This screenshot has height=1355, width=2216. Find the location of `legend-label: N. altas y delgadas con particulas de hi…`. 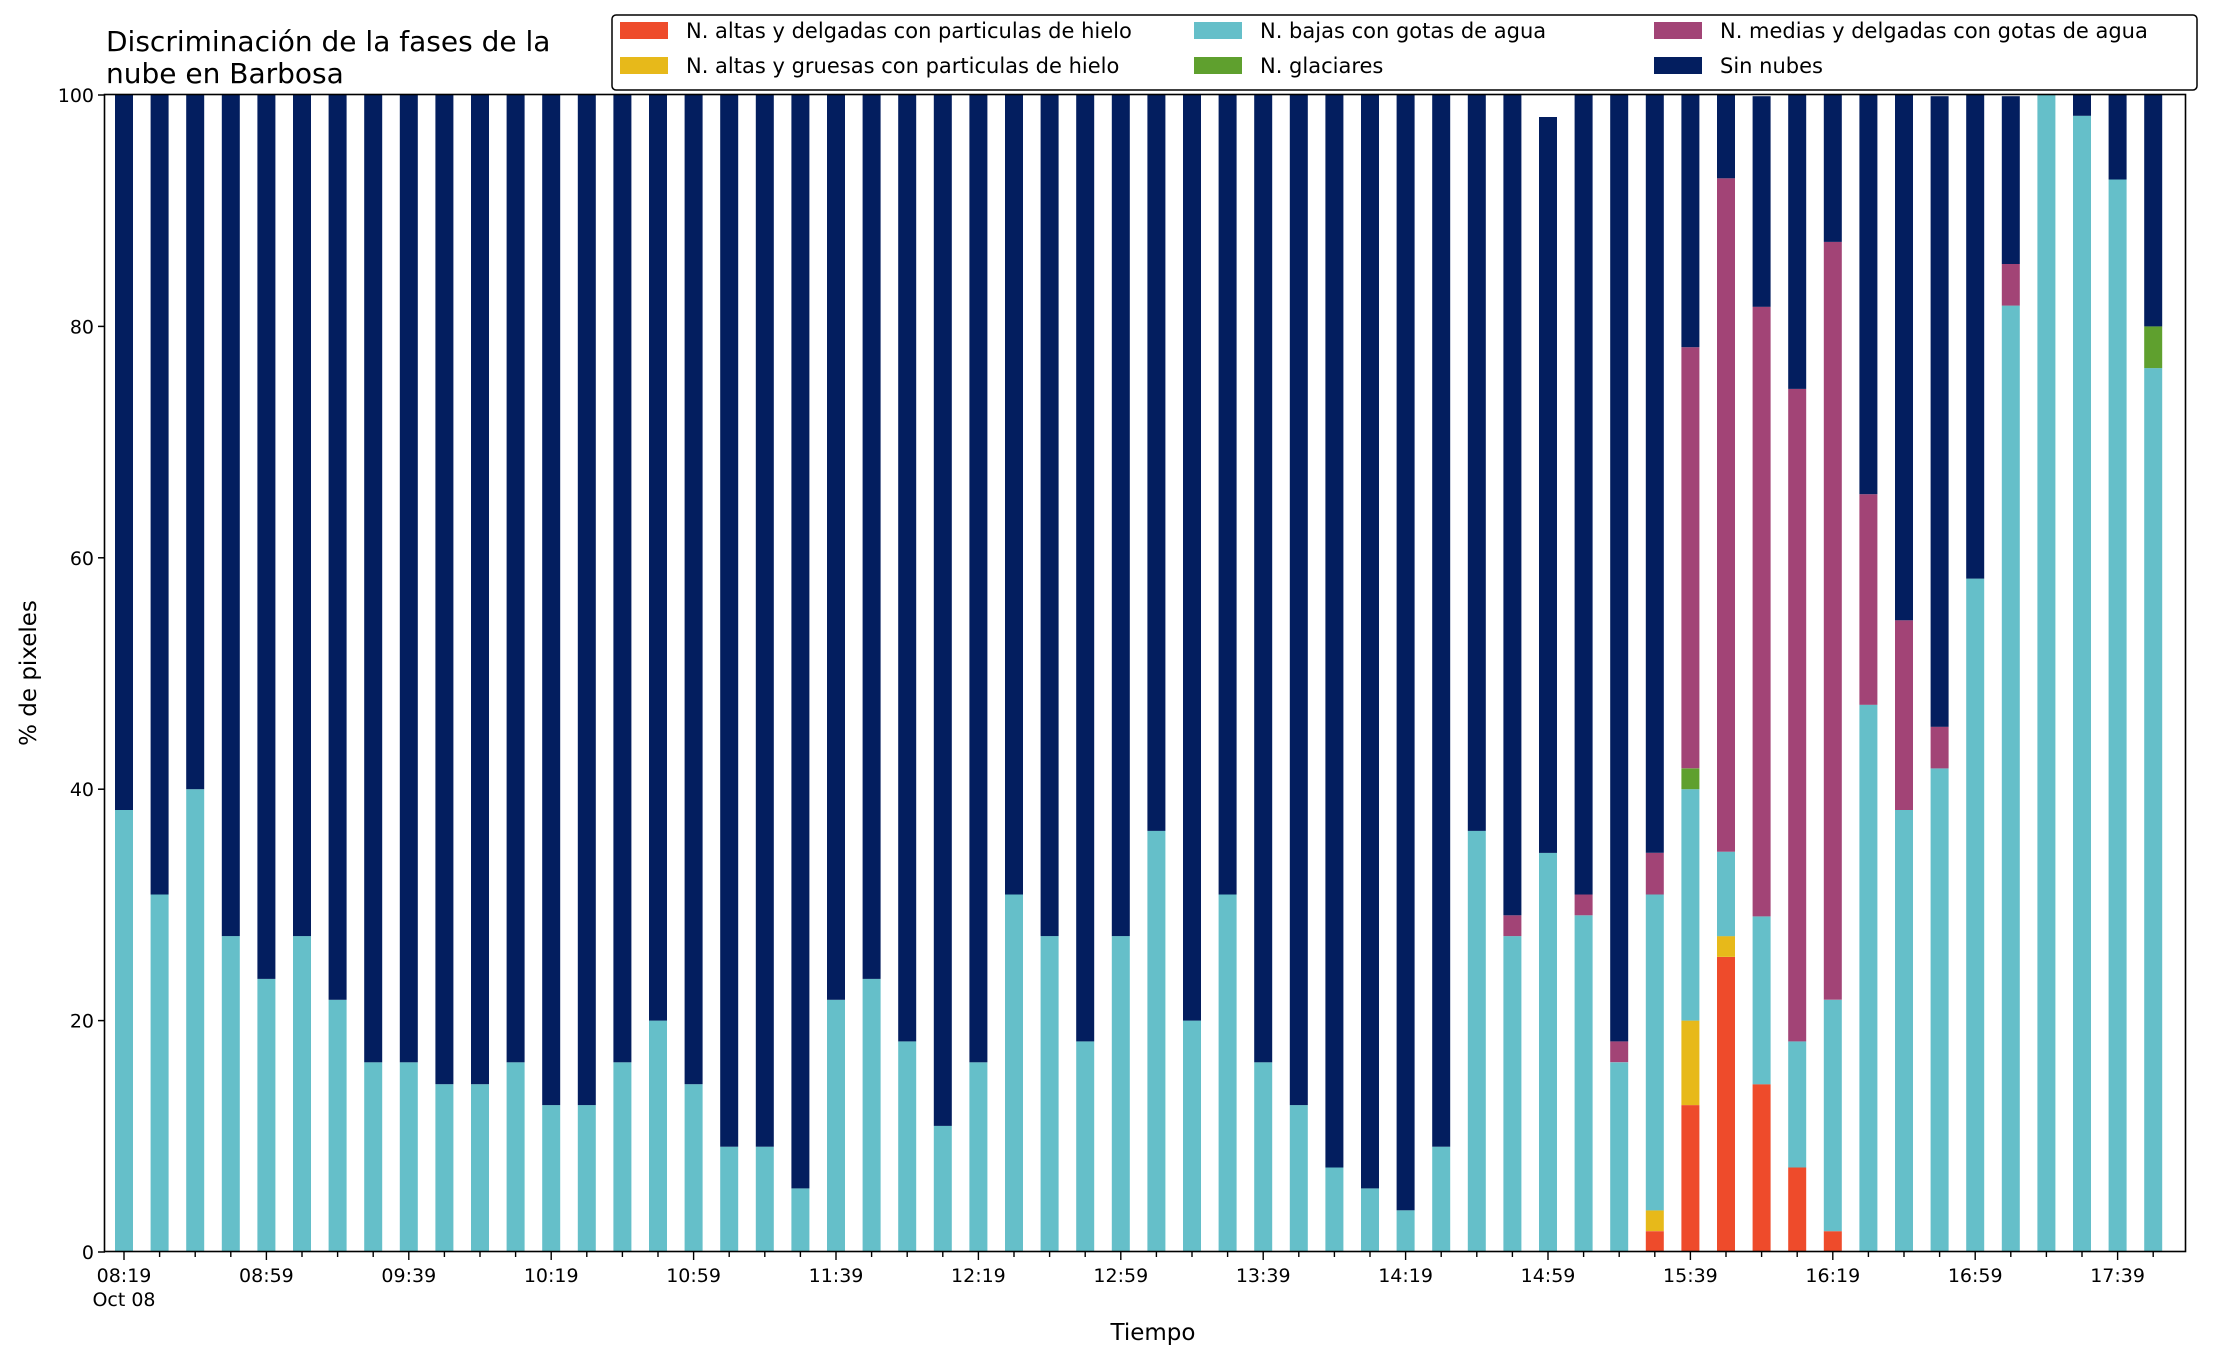

legend-label: N. altas y delgadas con particulas de hi… is located at coordinates (909, 31).